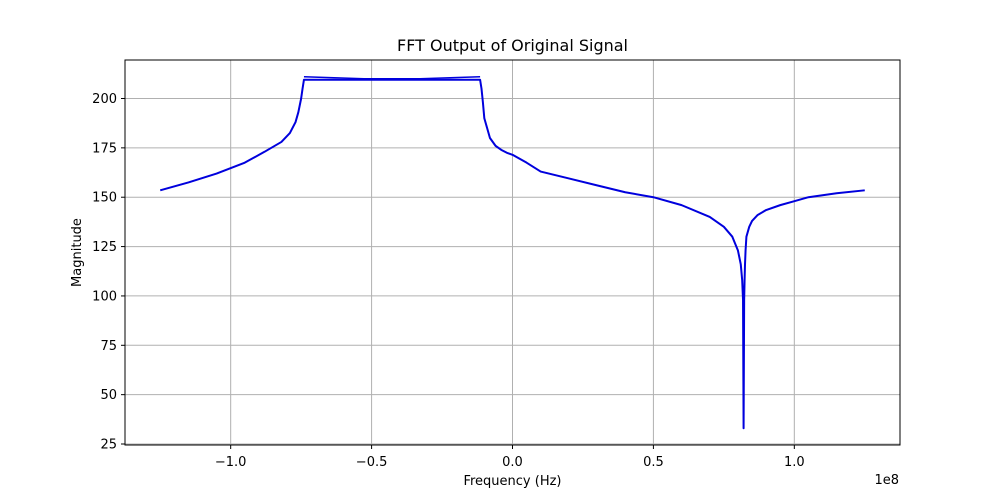 The width and height of the screenshot is (1000, 500). What do you see at coordinates (512, 481) in the screenshot?
I see `x-axis-label: Frequency (Hz)` at bounding box center [512, 481].